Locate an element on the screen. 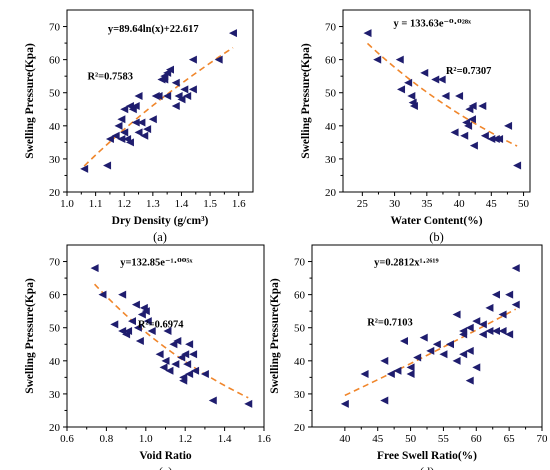 The height and width of the screenshot is (470, 550). x-tick-label: 1.6 is located at coordinates (264, 439).